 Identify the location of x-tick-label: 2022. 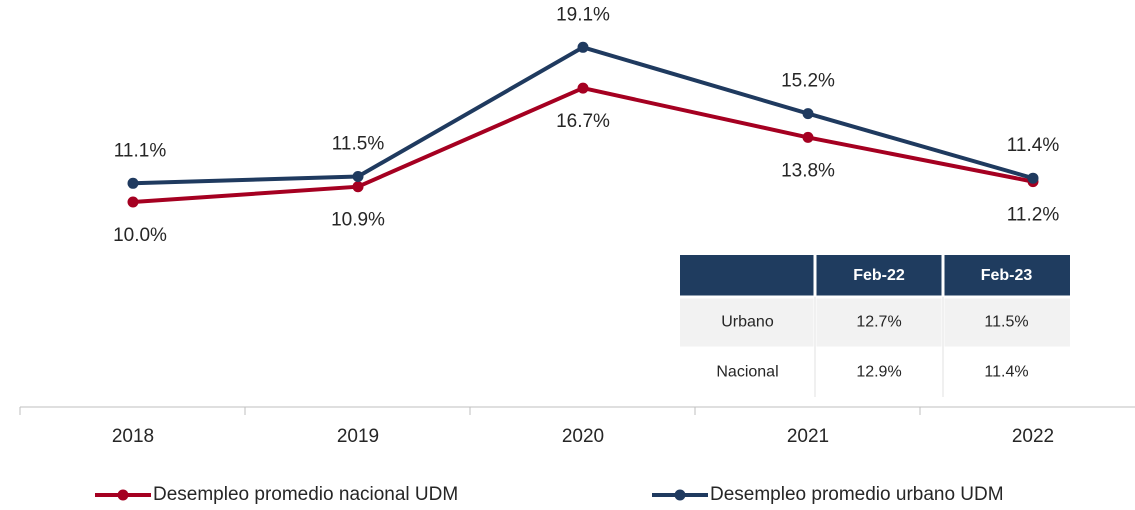
(1033, 436).